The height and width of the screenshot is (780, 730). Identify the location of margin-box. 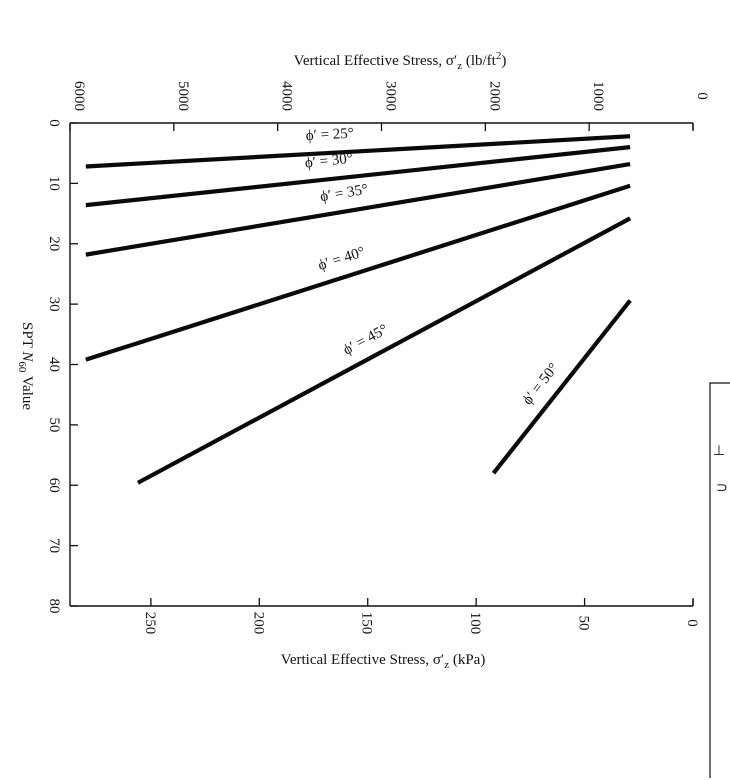
(719, 580).